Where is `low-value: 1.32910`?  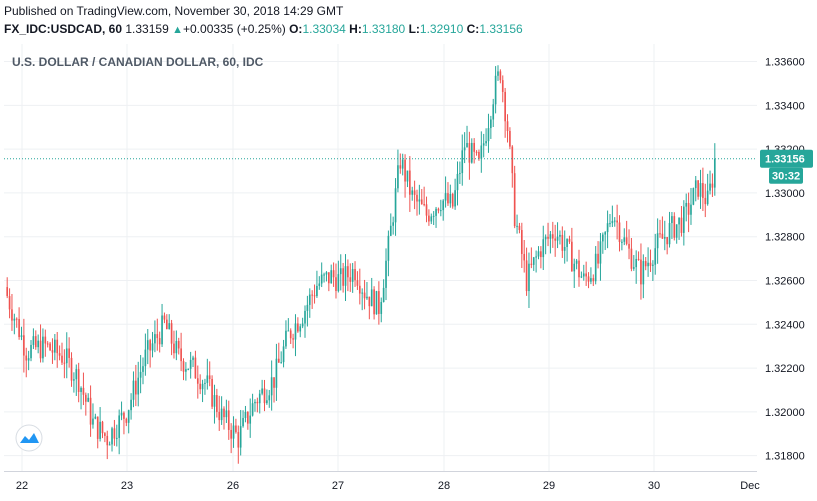
low-value: 1.32910 is located at coordinates (441, 29).